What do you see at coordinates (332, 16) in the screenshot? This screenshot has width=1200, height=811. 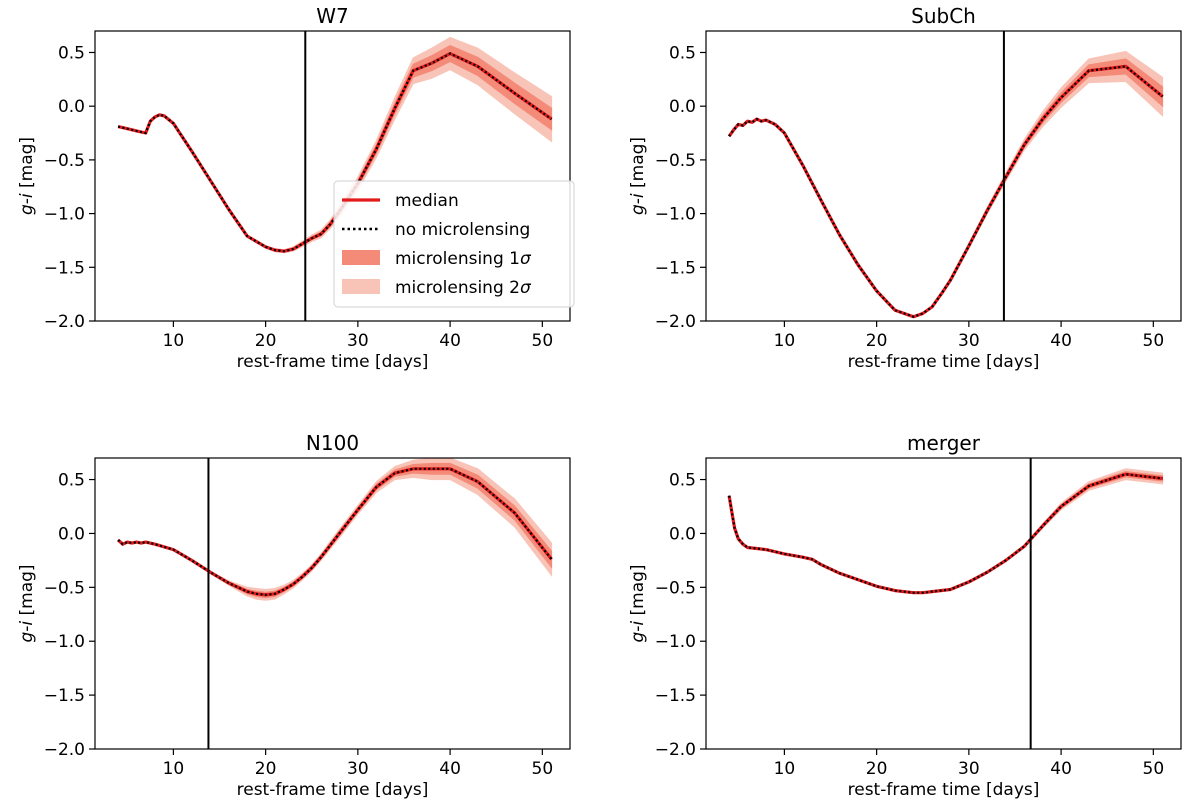 I see `panel-title: W7` at bounding box center [332, 16].